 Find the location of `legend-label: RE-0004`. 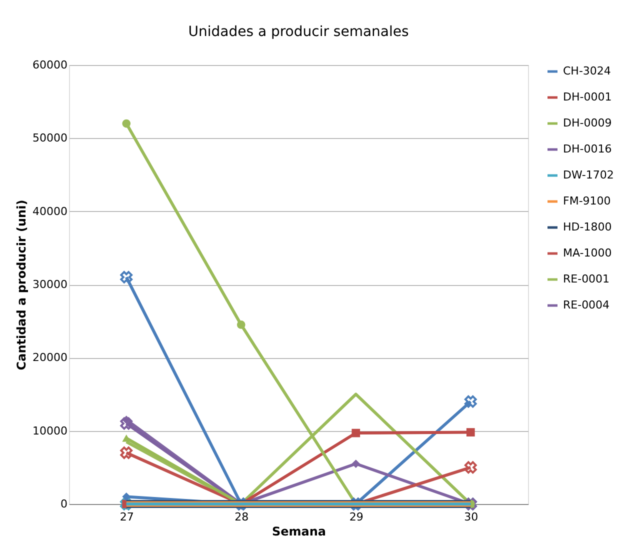

legend-label: RE-0004 is located at coordinates (586, 305).